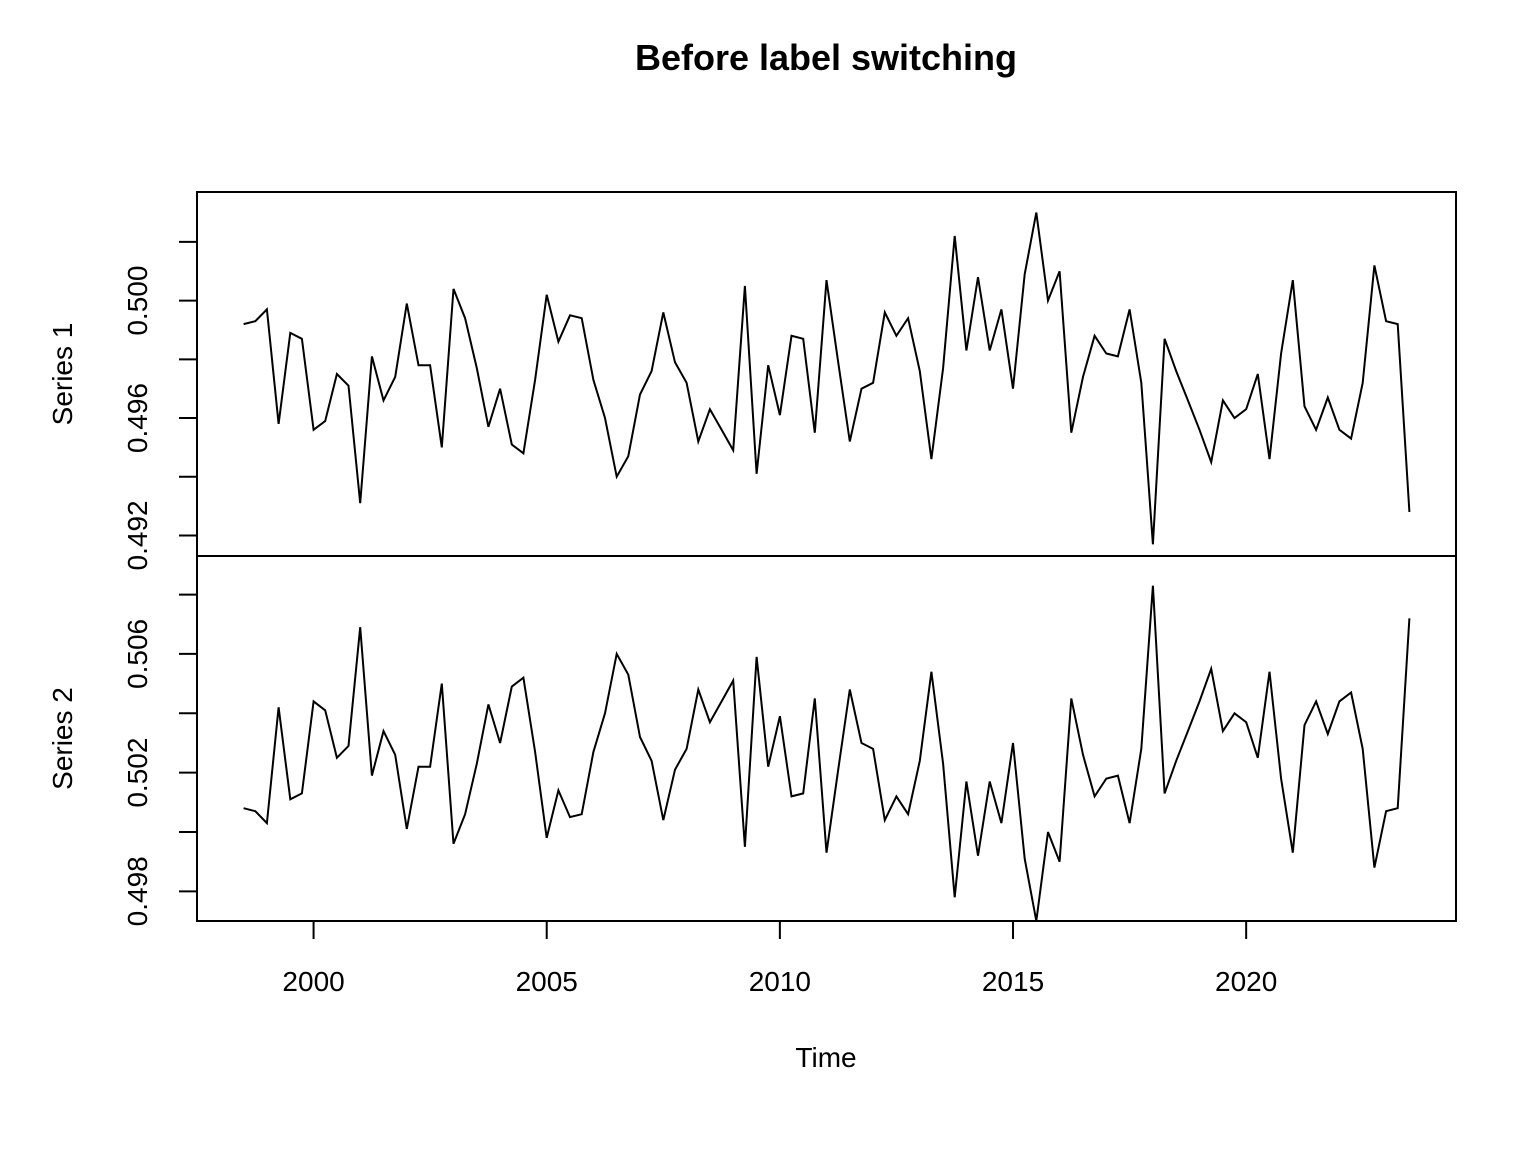 The height and width of the screenshot is (1152, 1536). What do you see at coordinates (137, 773) in the screenshot?
I see `y-tick-label: 0.502` at bounding box center [137, 773].